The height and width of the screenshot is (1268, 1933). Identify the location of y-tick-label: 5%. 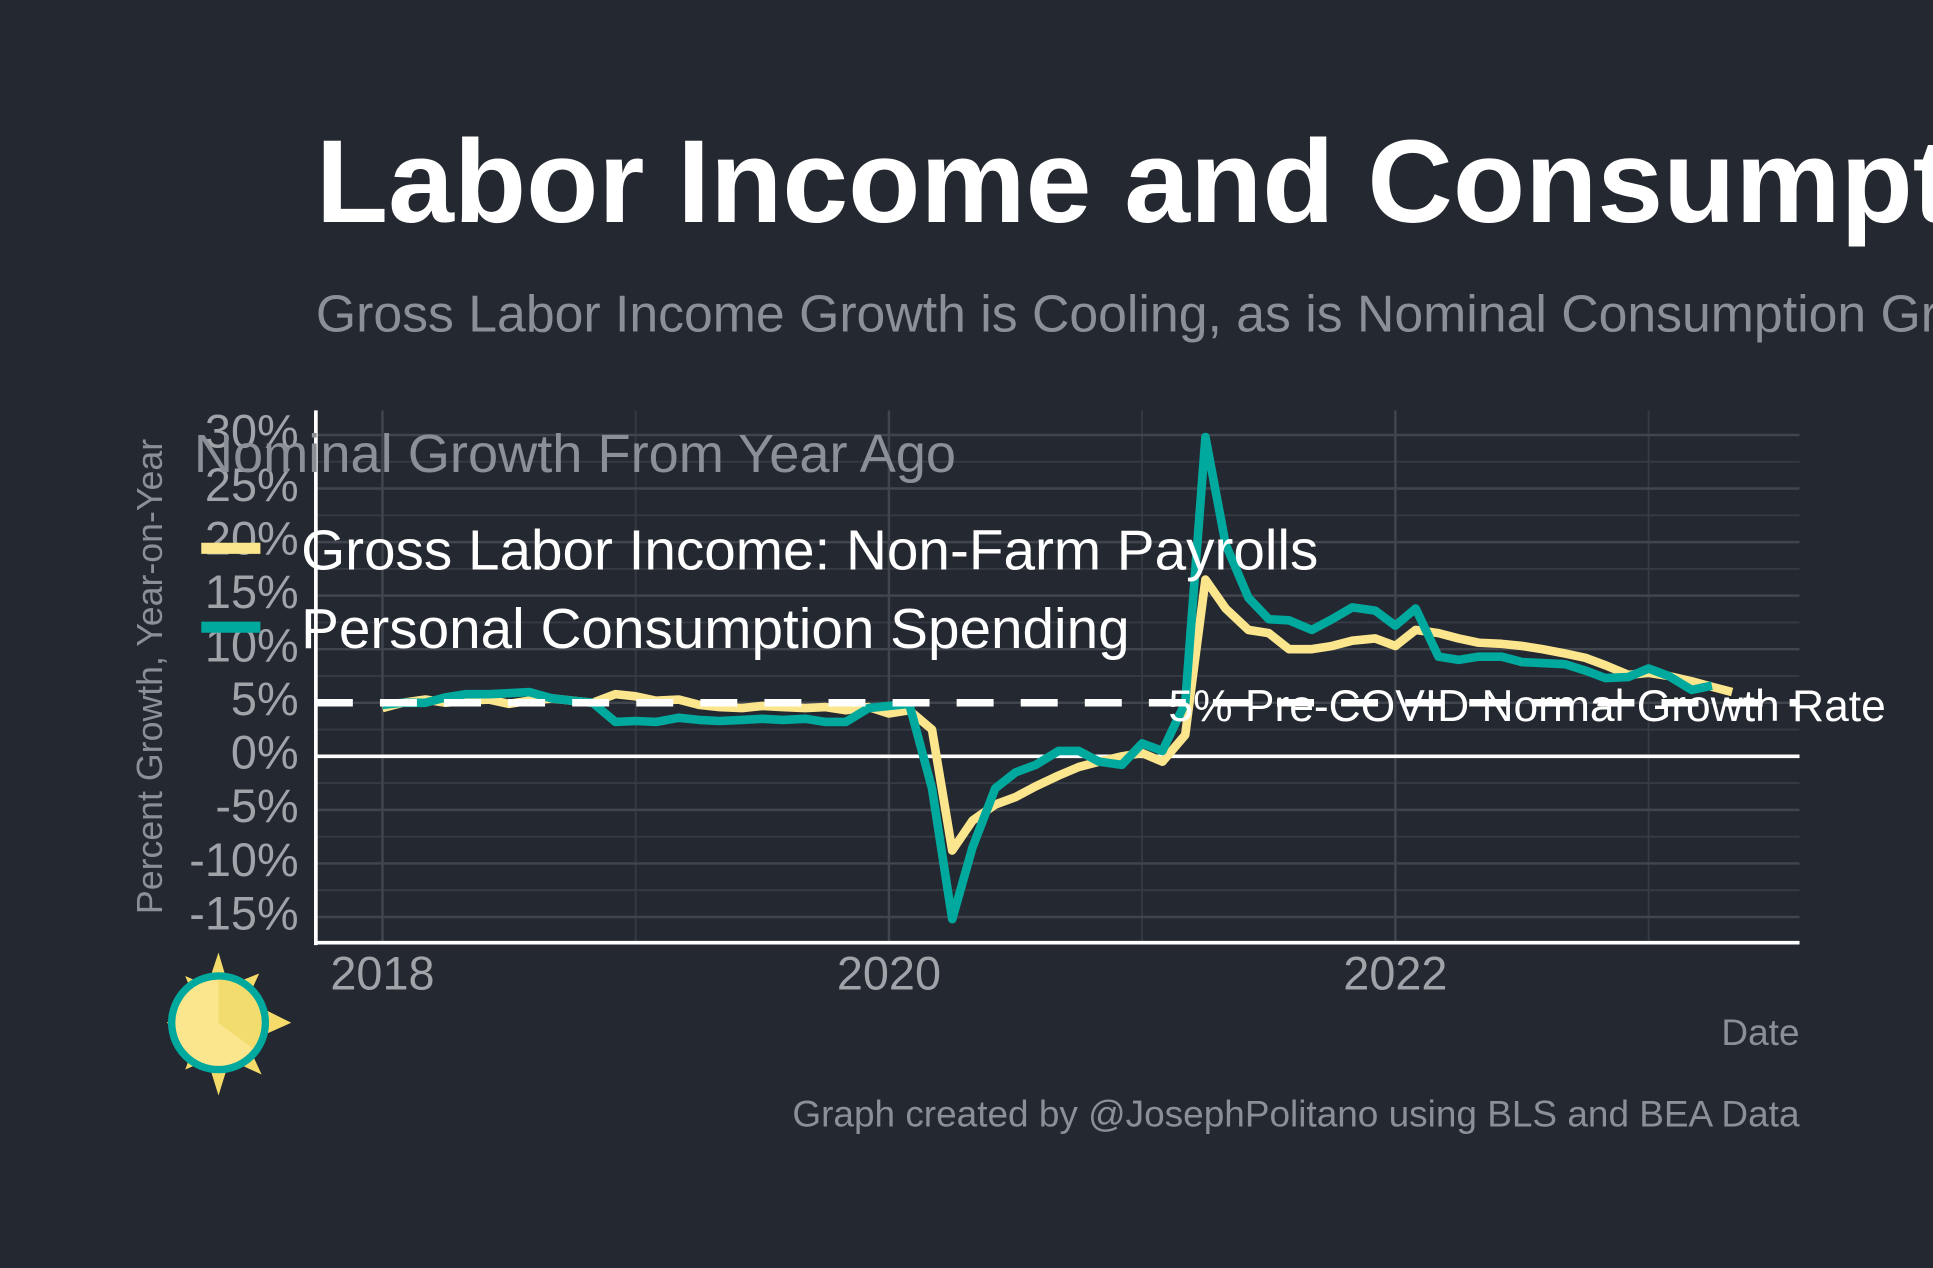
(265, 699).